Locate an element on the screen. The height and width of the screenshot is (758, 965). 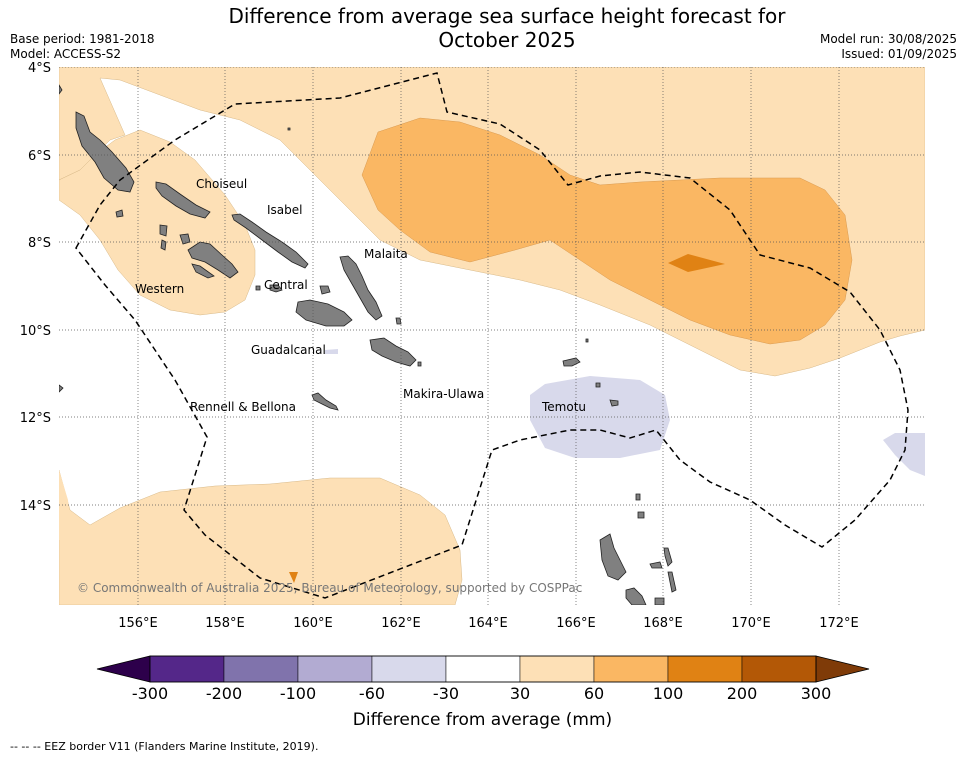
lat-tick-labels: 4°S 6°S 8°S 10°S 12°S 14°S is located at coordinates (35, 287).